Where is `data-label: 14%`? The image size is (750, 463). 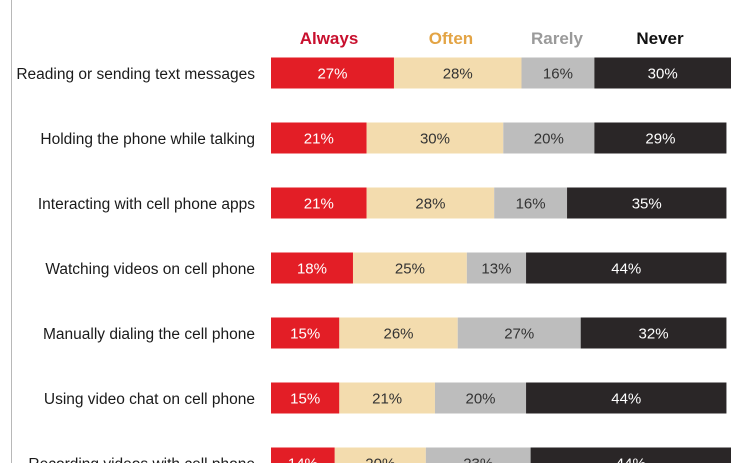 data-label: 14% is located at coordinates (303, 459).